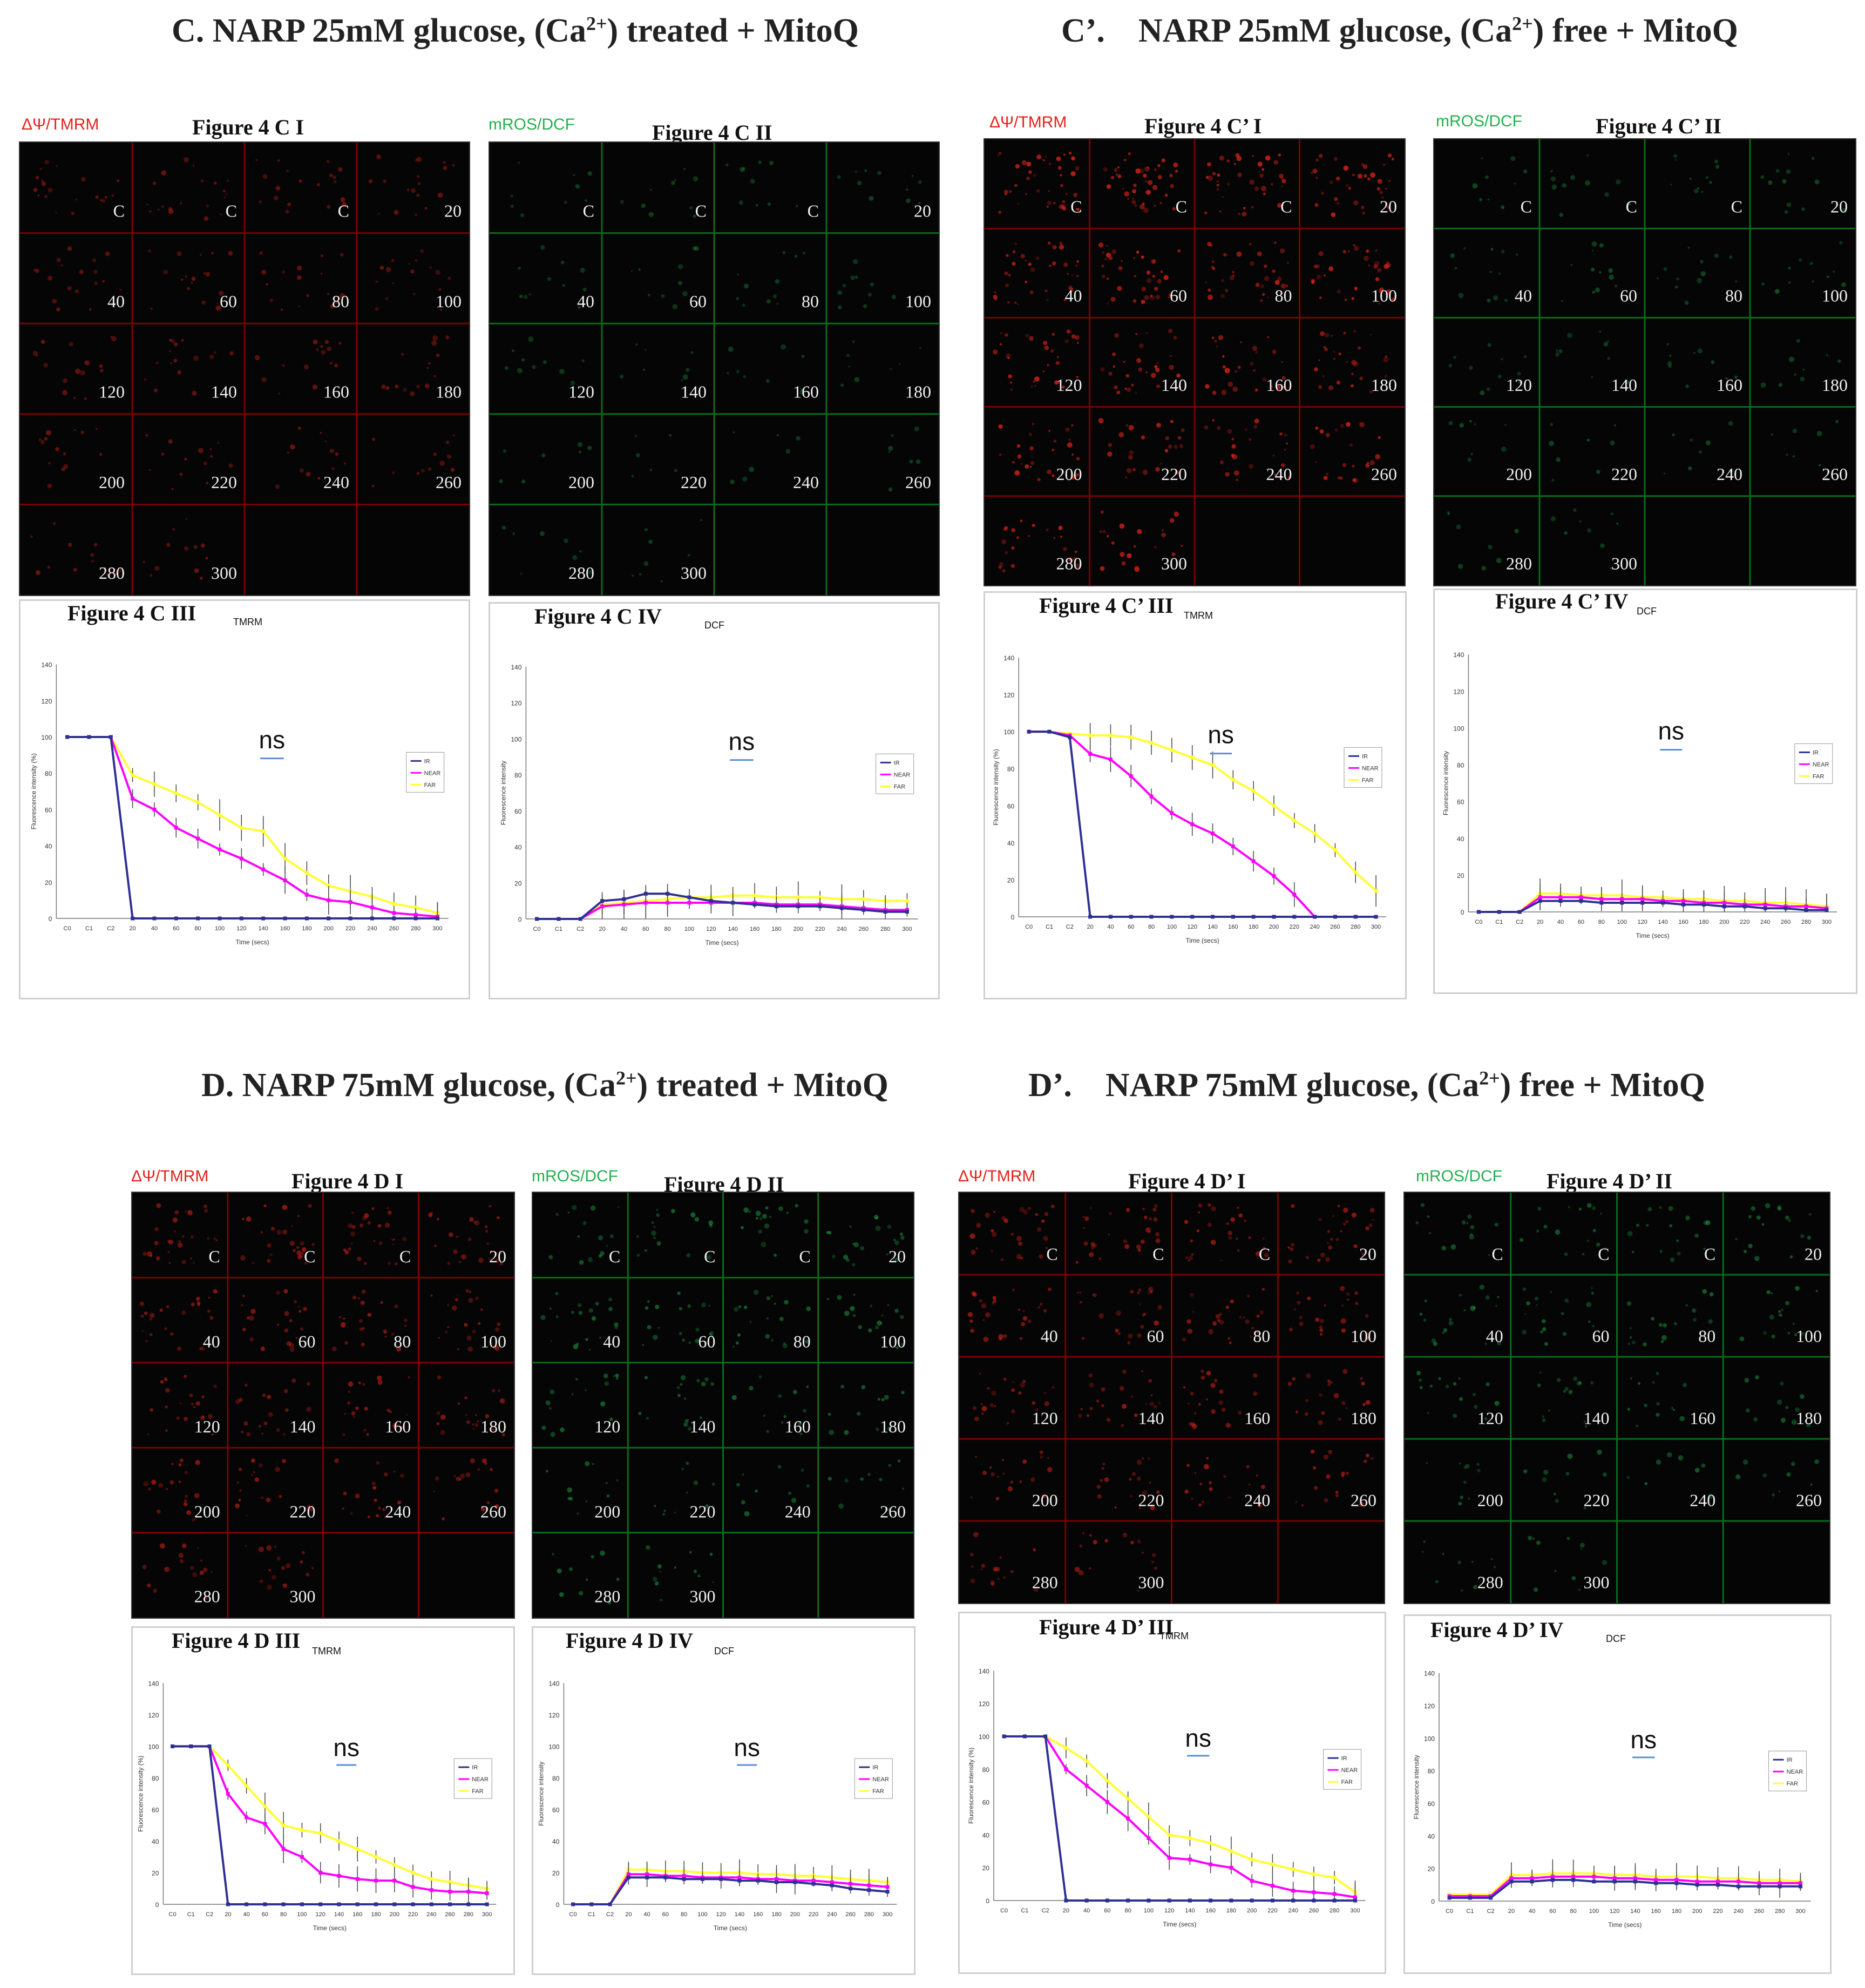  Describe the element at coordinates (984, 1737) in the screenshot. I see `y-tick-label: 100` at that location.